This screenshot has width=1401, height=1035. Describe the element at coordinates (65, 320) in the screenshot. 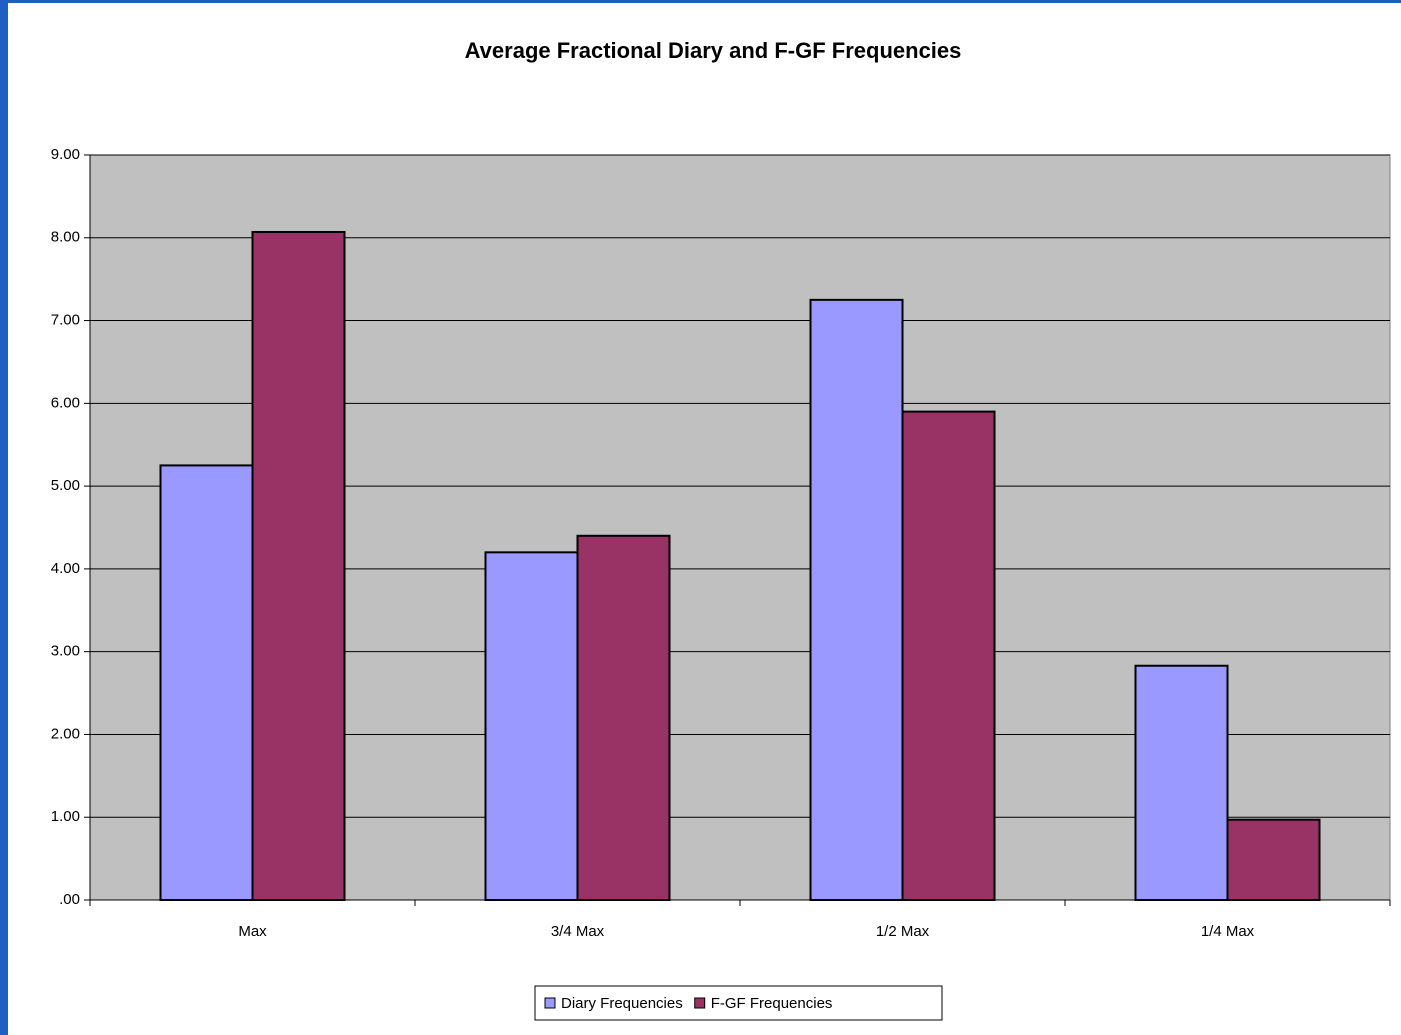

I see `y-tick-label: 7.00` at that location.